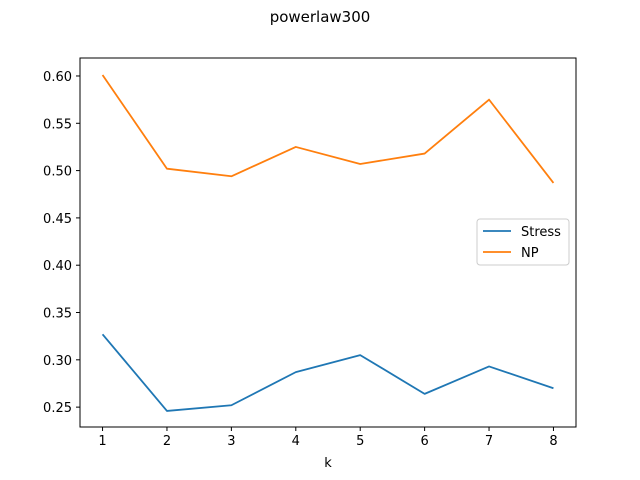 This screenshot has height=480, width=640. What do you see at coordinates (57, 219) in the screenshot?
I see `y-tick-label: 0.45` at bounding box center [57, 219].